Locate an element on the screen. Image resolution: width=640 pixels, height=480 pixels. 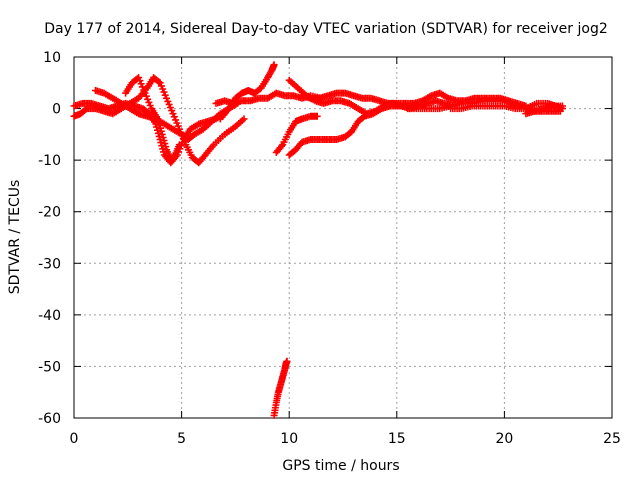
x-axis-label: GPS time / hours is located at coordinates (340, 466).